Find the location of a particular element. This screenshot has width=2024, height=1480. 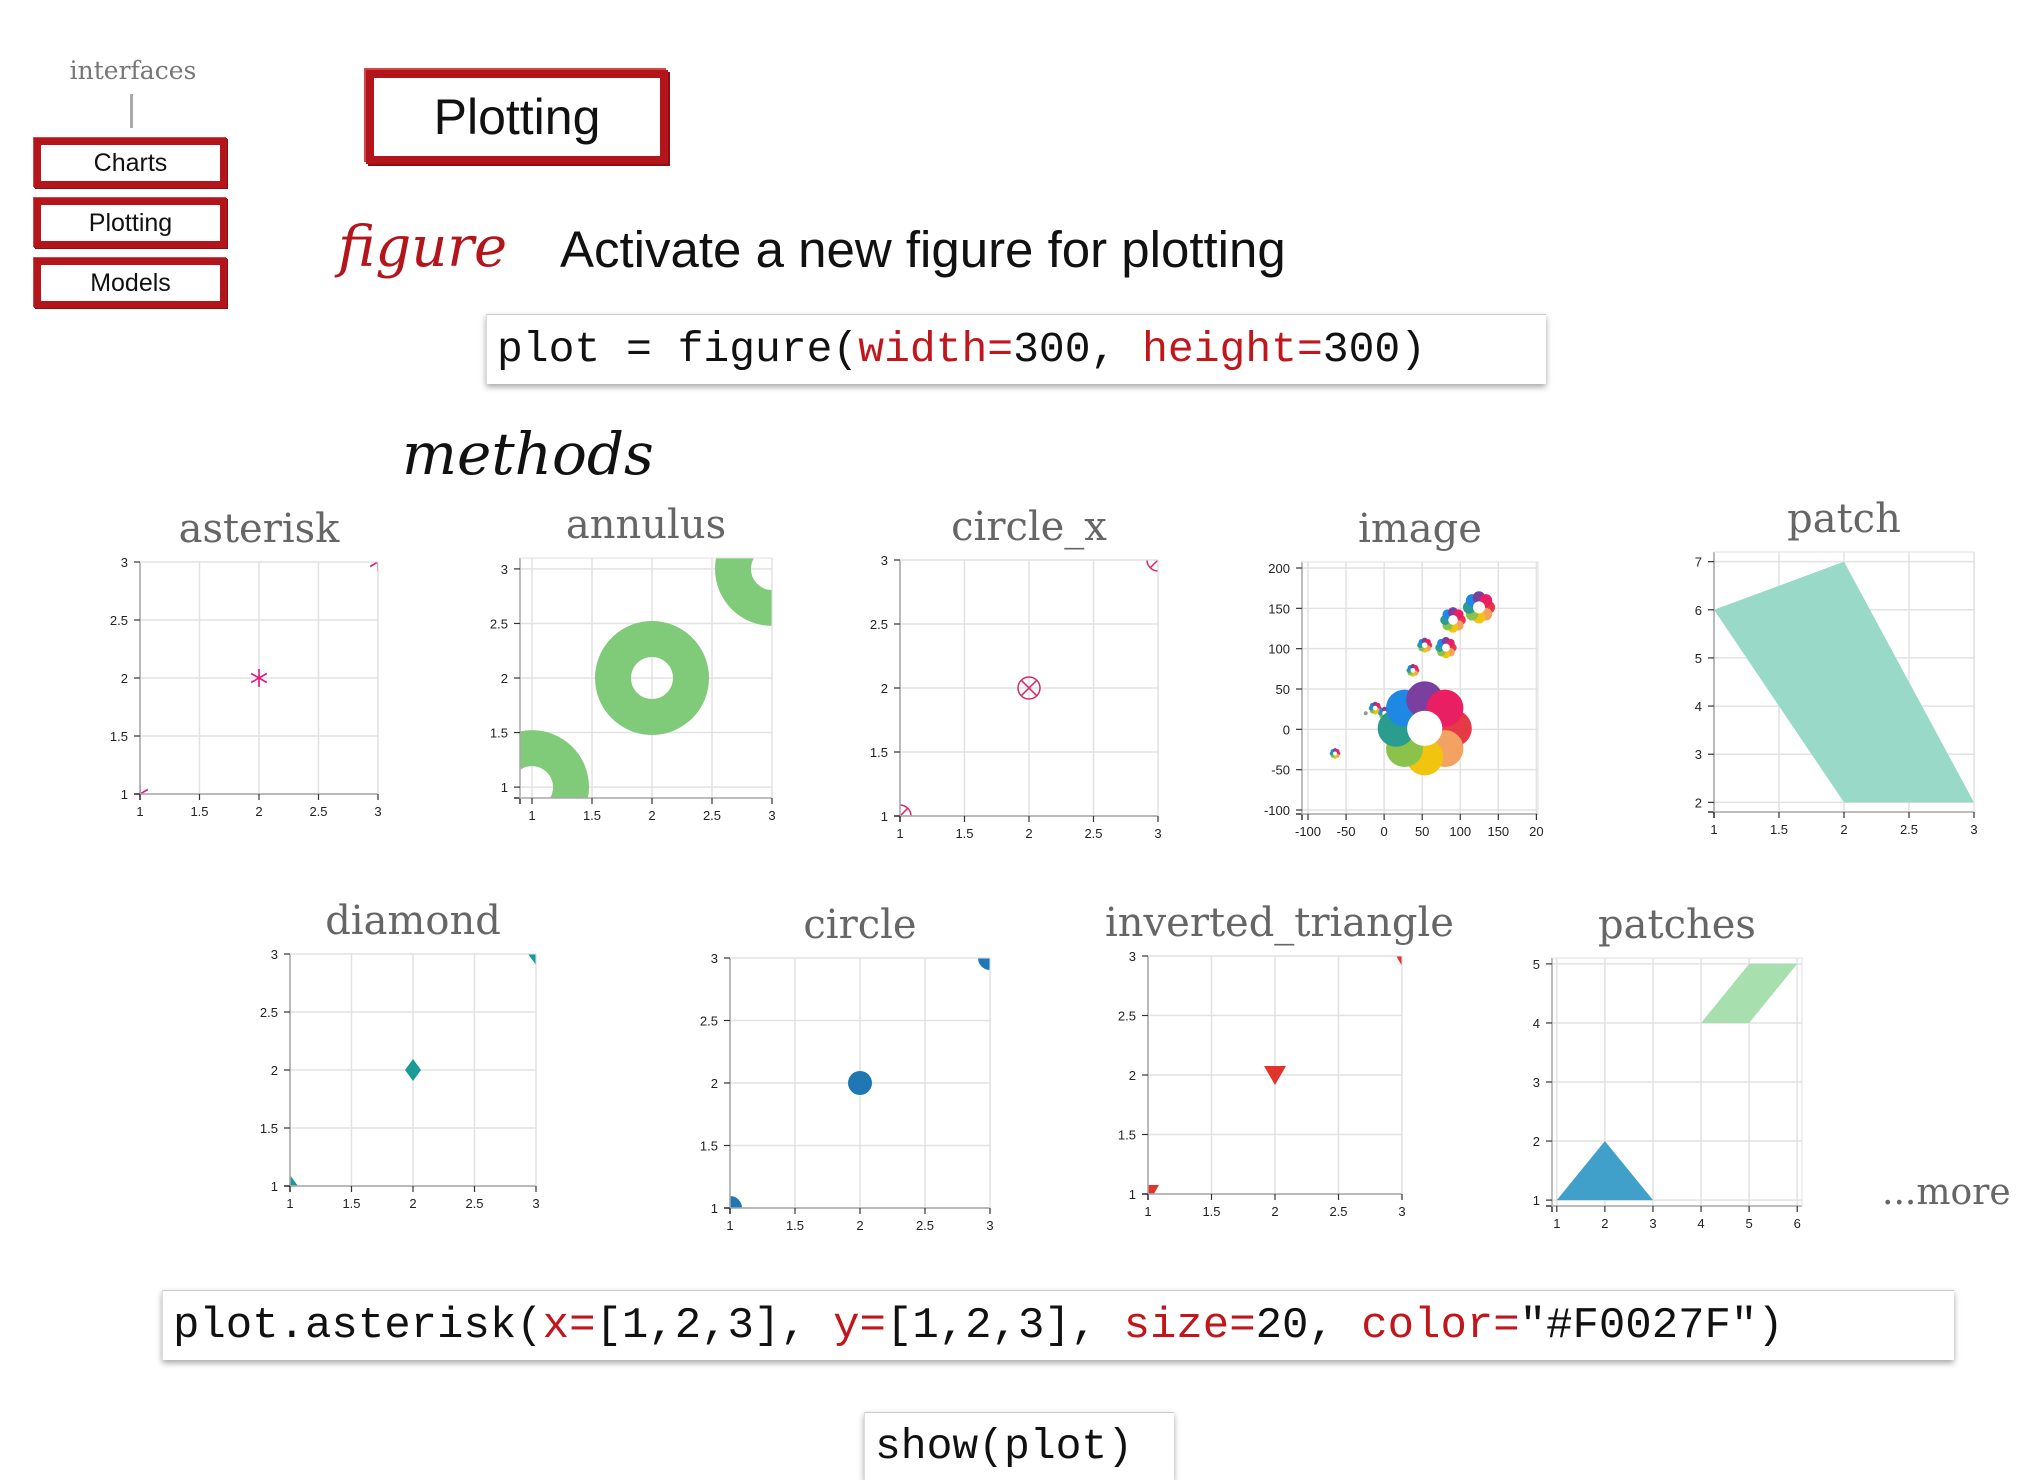

y-tick-label: 150 is located at coordinates (1279, 608).